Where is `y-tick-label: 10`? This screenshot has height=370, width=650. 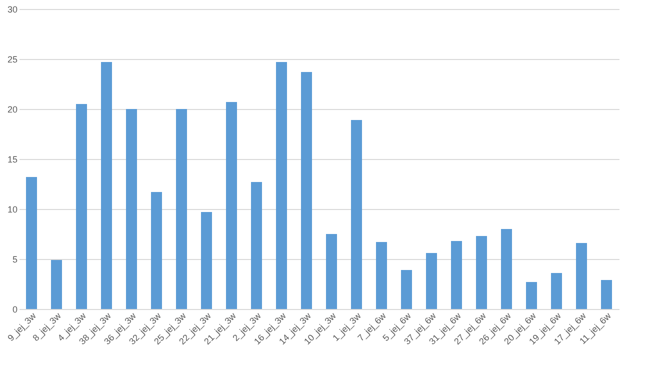
y-tick-label: 10 is located at coordinates (12, 209).